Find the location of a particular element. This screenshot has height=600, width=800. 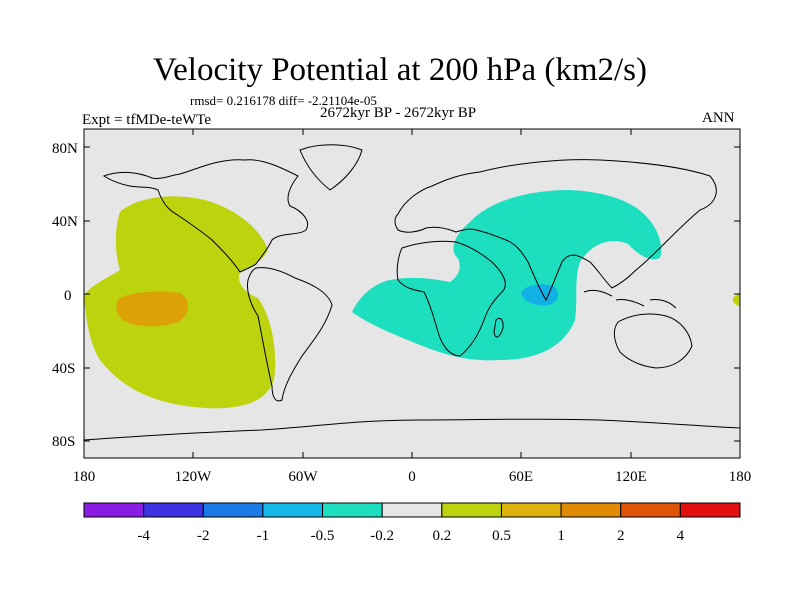

pacific-orange-core is located at coordinates (152, 309).